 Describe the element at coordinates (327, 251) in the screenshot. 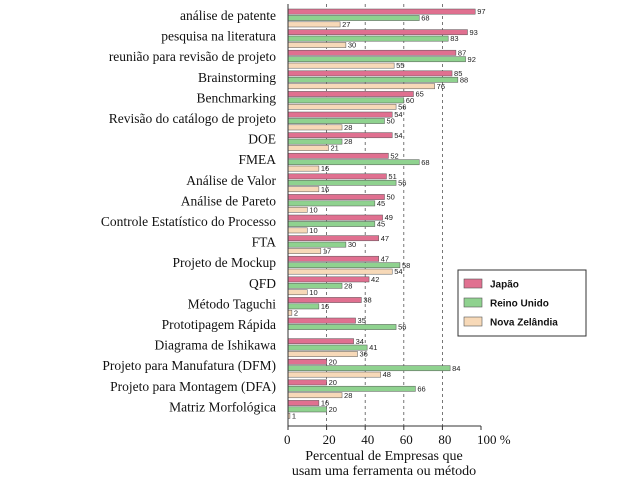

I see `data-label: 17` at that location.